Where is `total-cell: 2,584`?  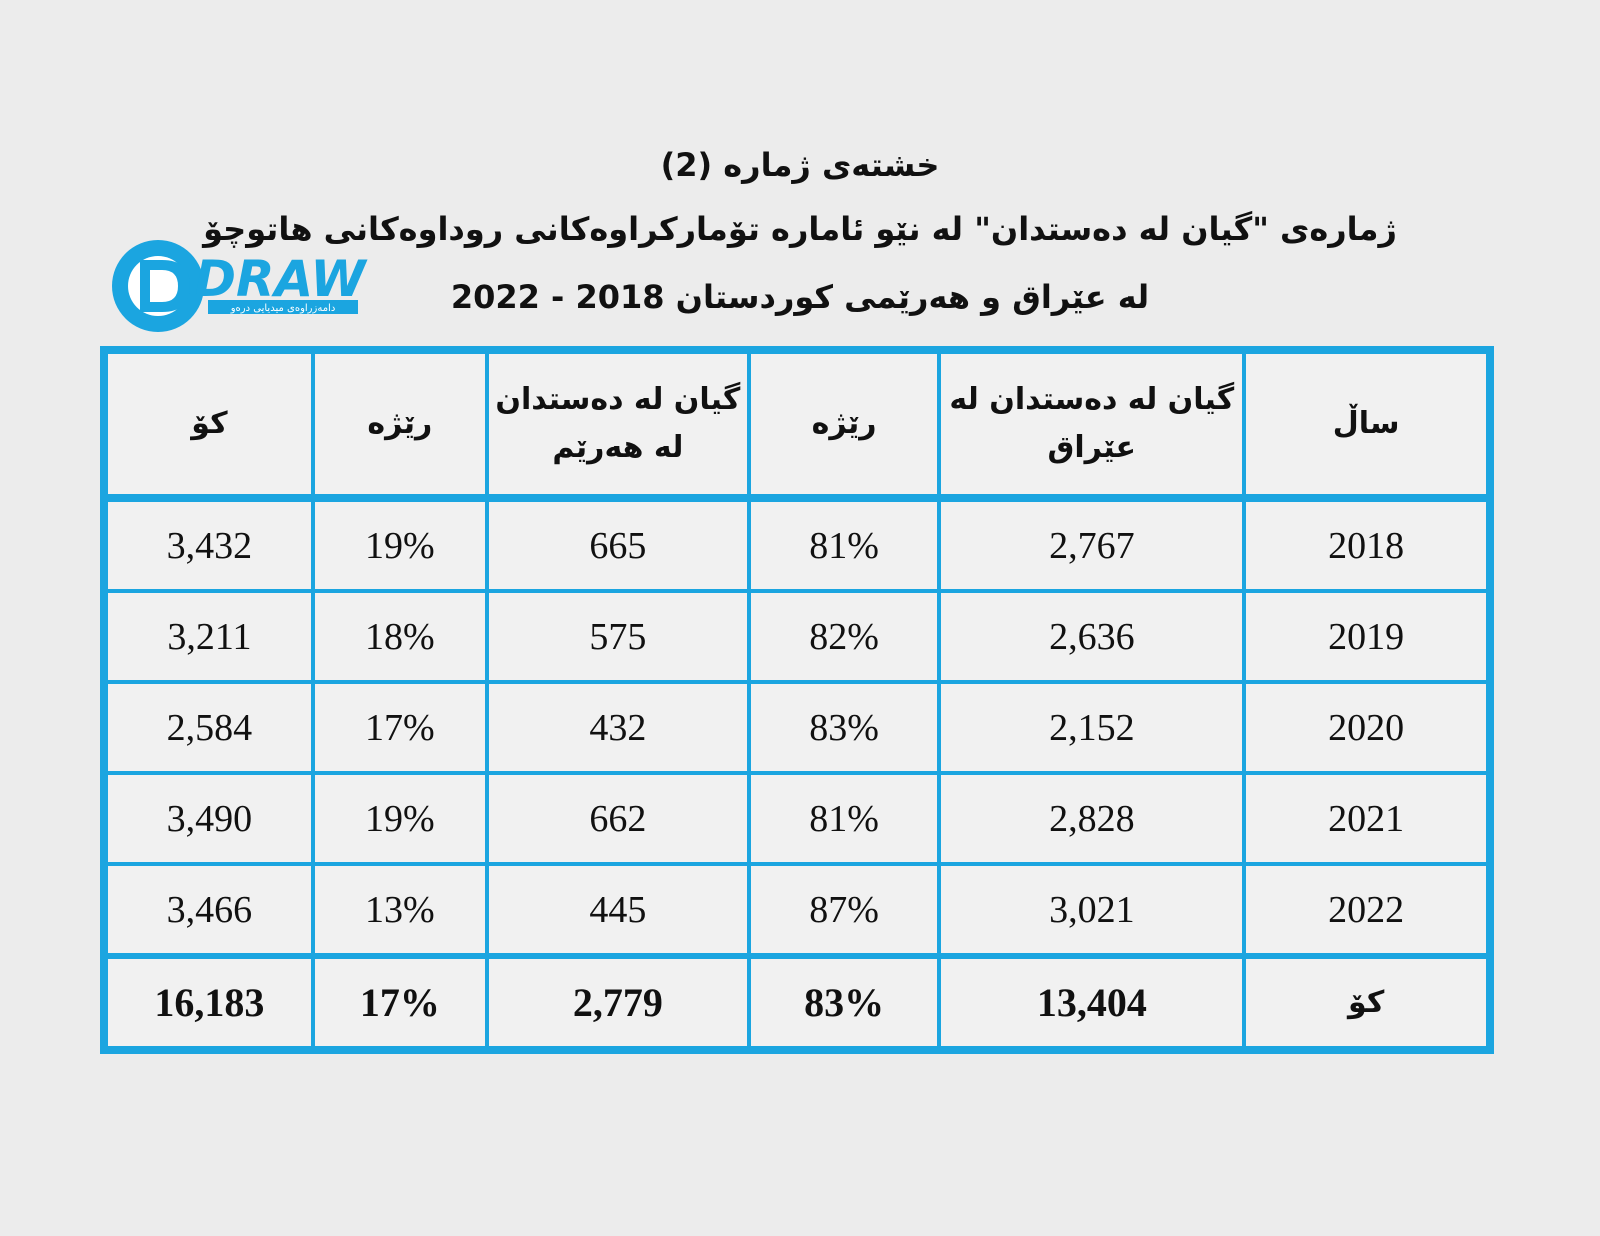
total-cell: 2,584 is located at coordinates (208, 727).